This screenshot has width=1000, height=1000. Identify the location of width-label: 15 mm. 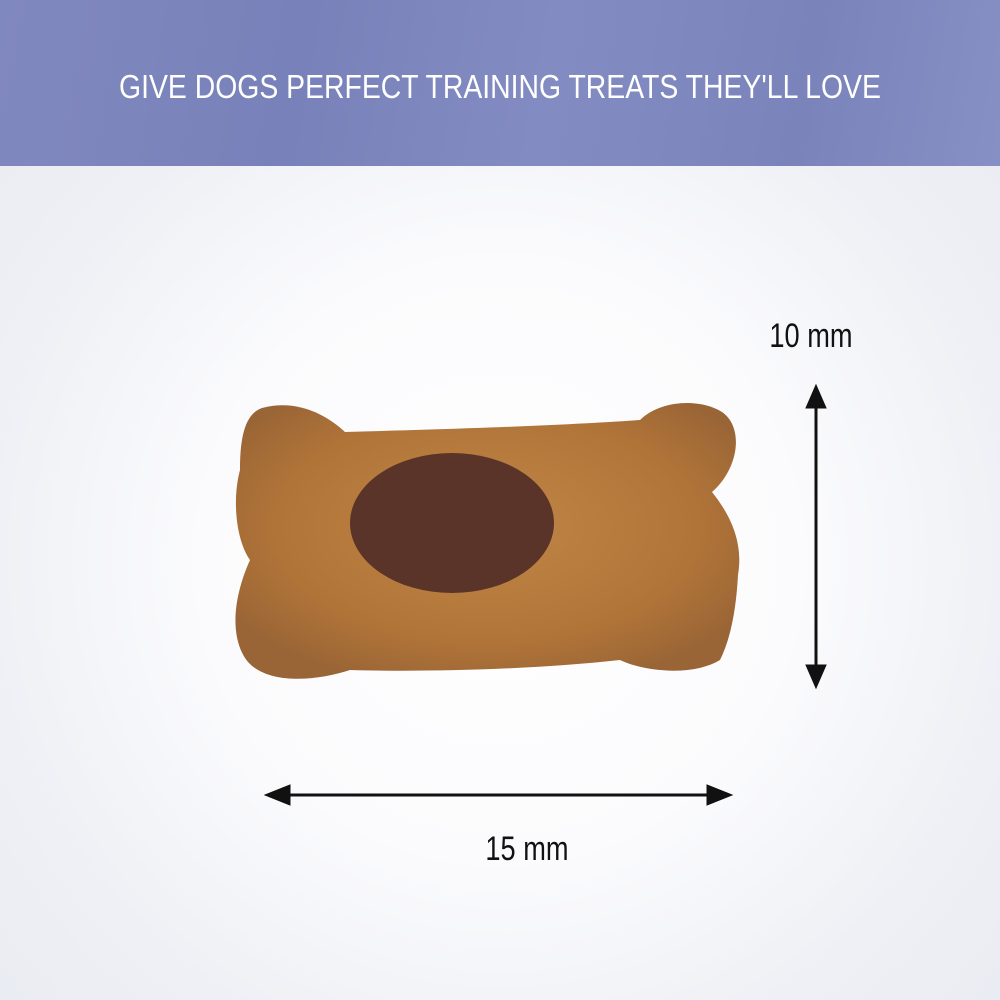
(527, 849).